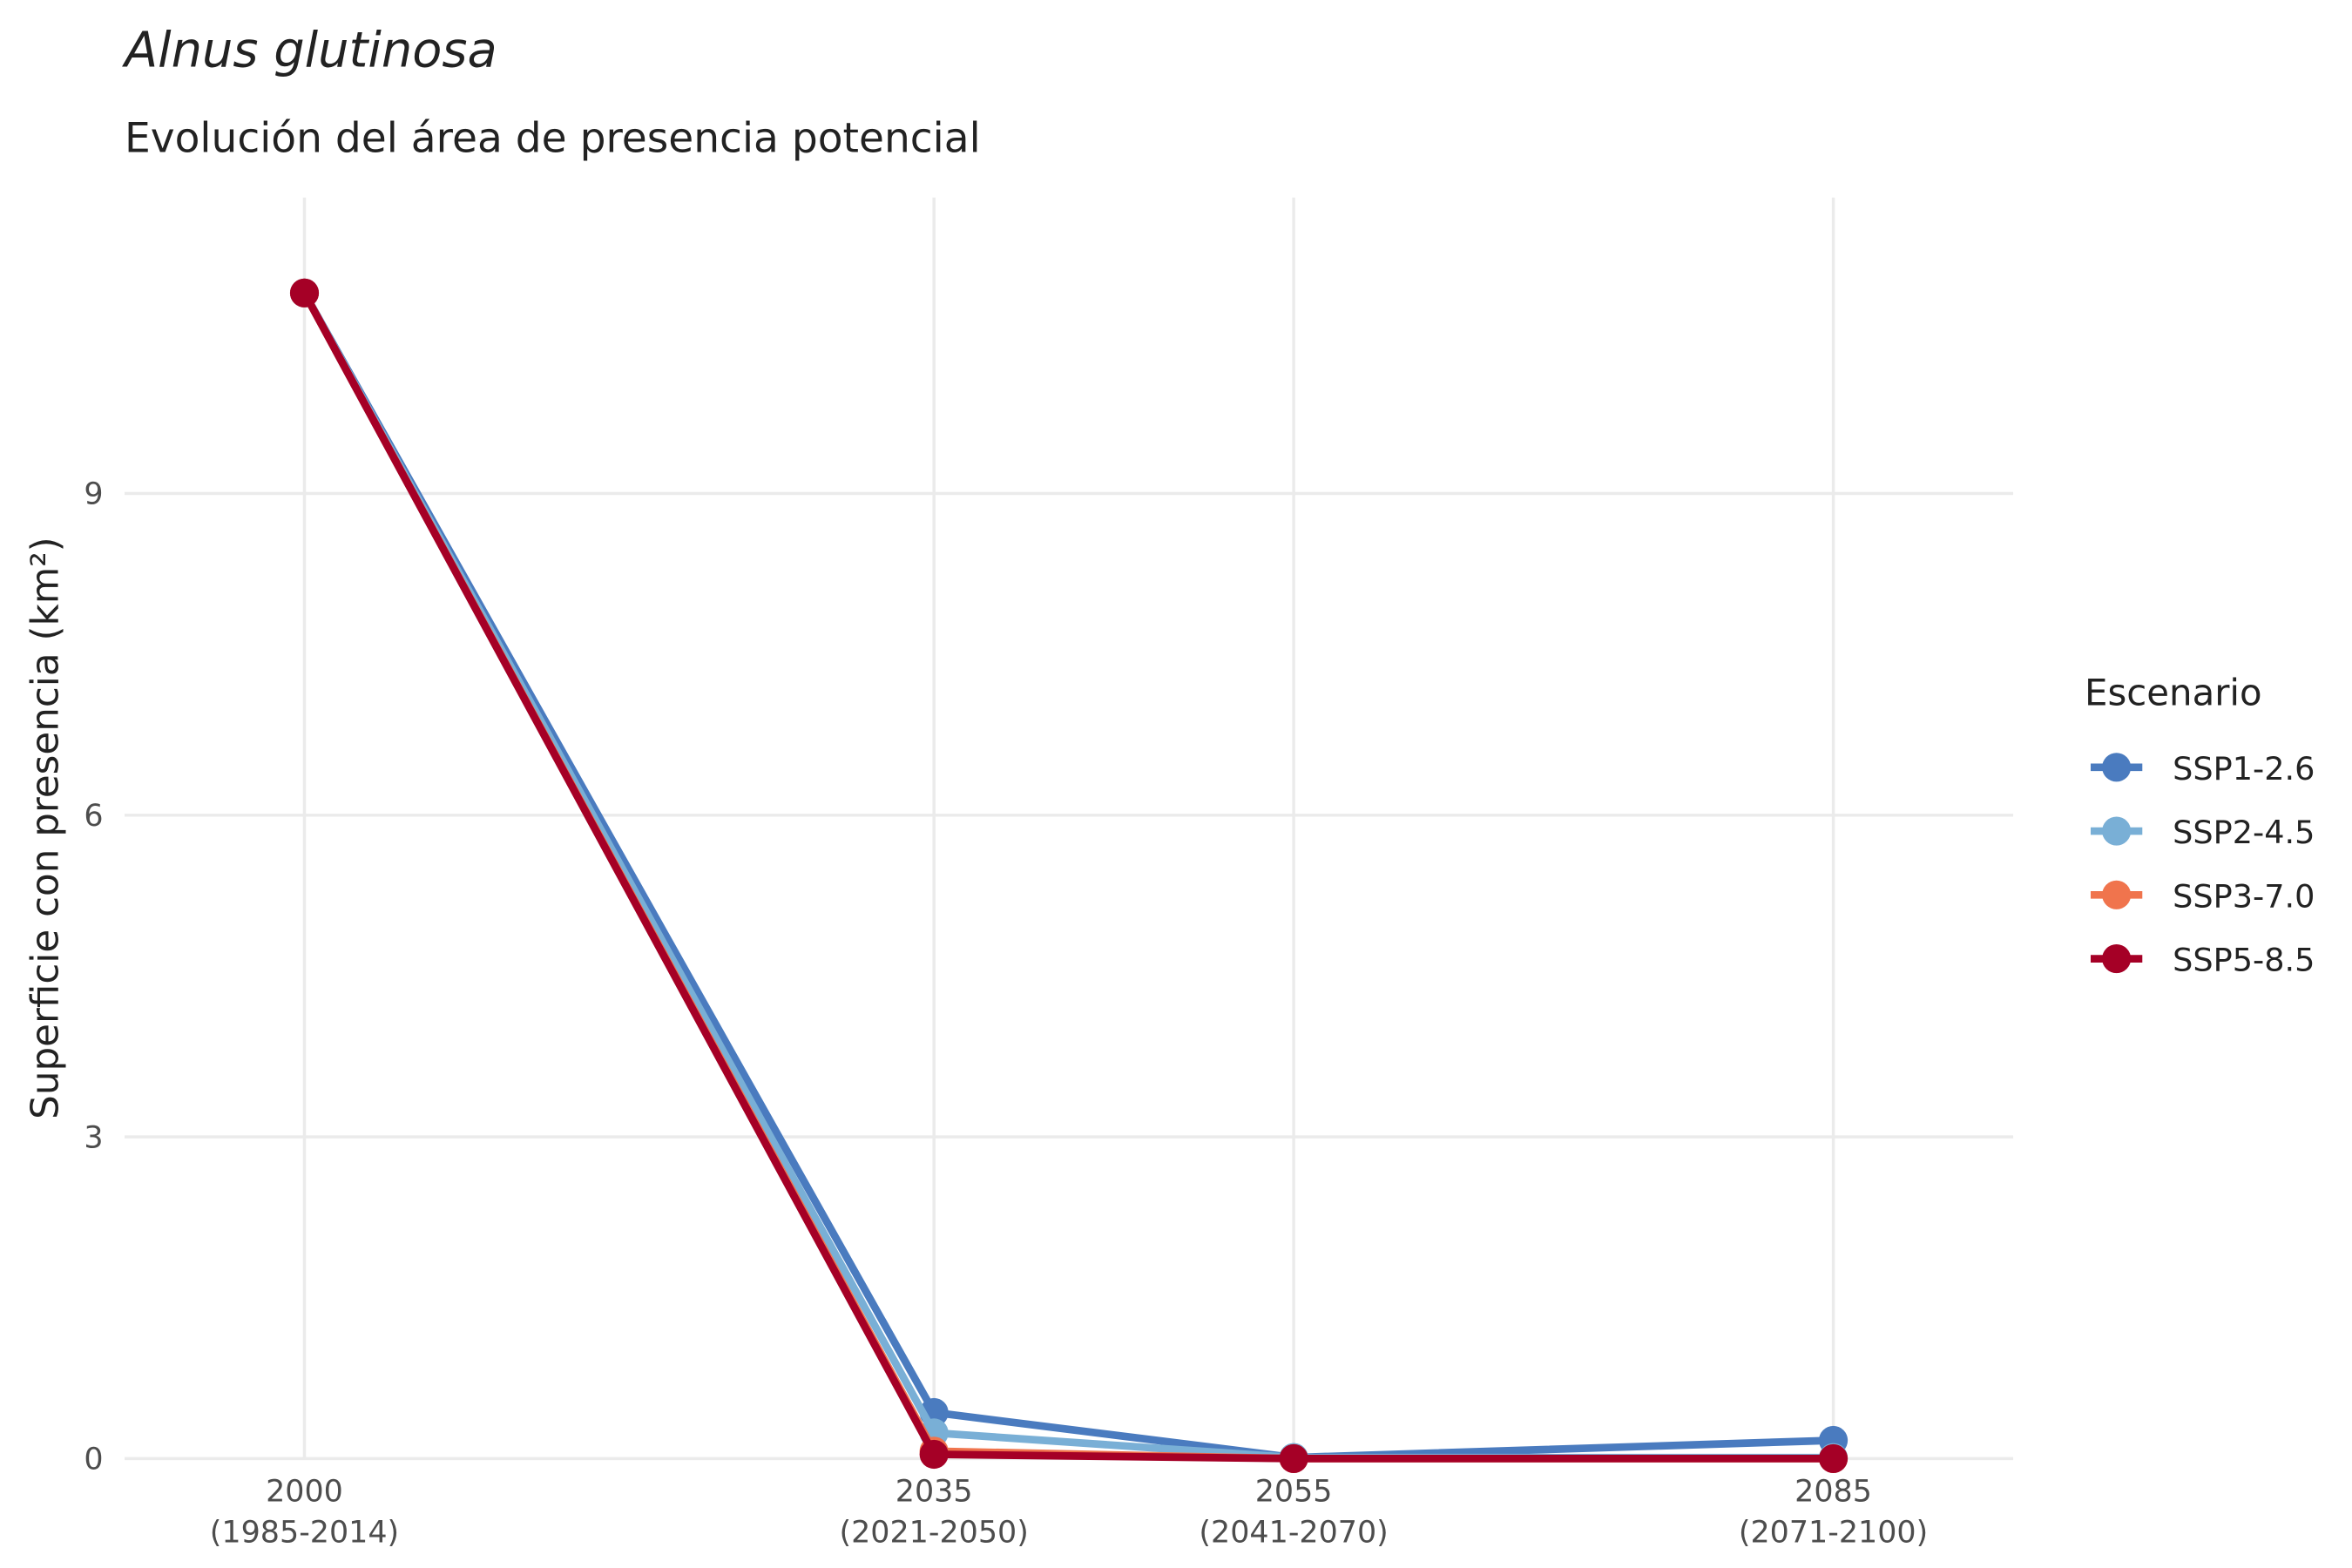 The height and width of the screenshot is (1568, 2352). I want to click on y-axis-label: Superficie con presencia (km²), so click(45, 828).